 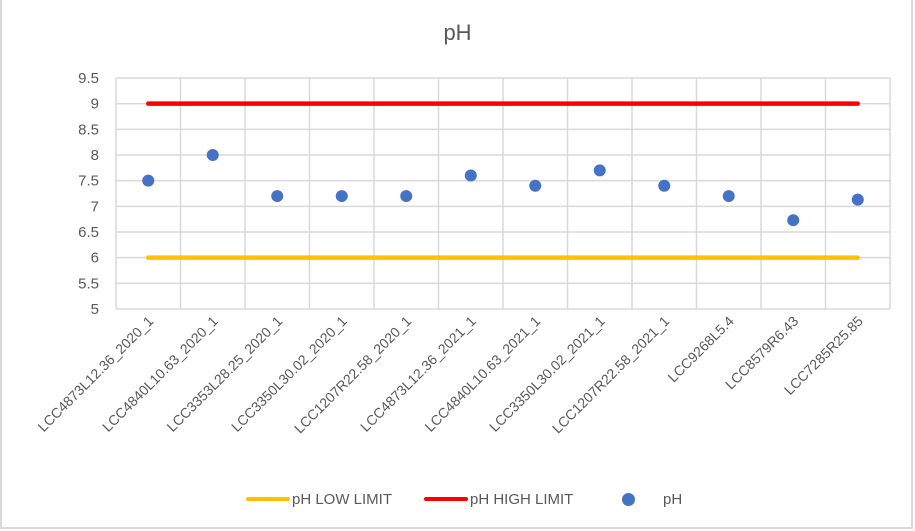 What do you see at coordinates (95, 258) in the screenshot?
I see `y-tick-label: 6` at bounding box center [95, 258].